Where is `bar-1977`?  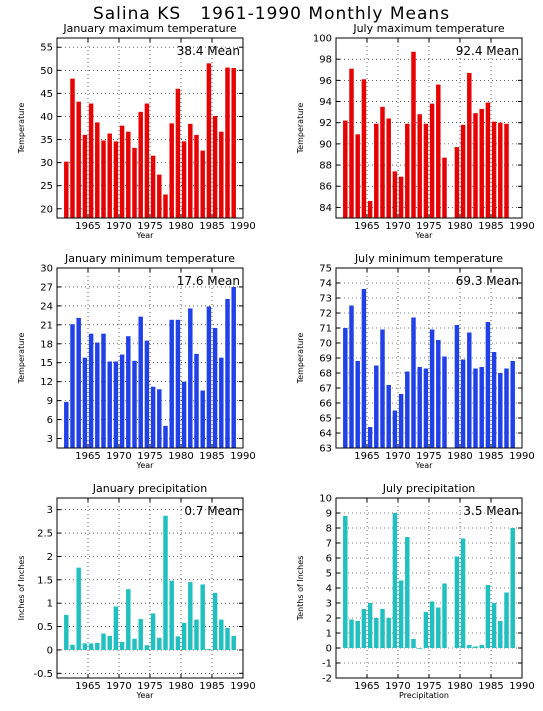 bar-1977 is located at coordinates (444, 615).